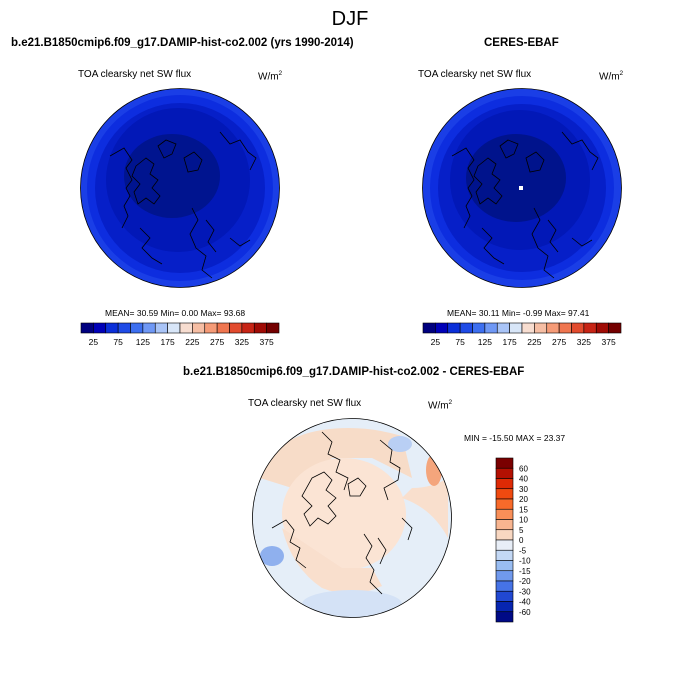 The height and width of the screenshot is (700, 700). What do you see at coordinates (523, 479) in the screenshot?
I see `colorbar-tick-label: 40` at bounding box center [523, 479].